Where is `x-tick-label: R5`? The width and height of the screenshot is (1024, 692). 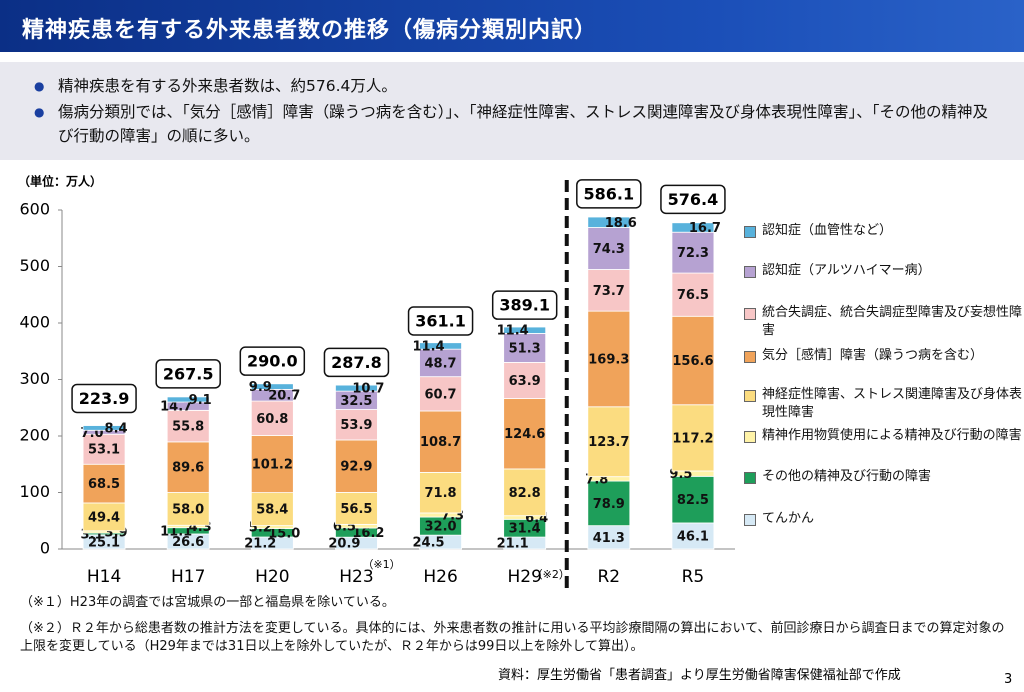 x-tick-label: R5 is located at coordinates (693, 577).